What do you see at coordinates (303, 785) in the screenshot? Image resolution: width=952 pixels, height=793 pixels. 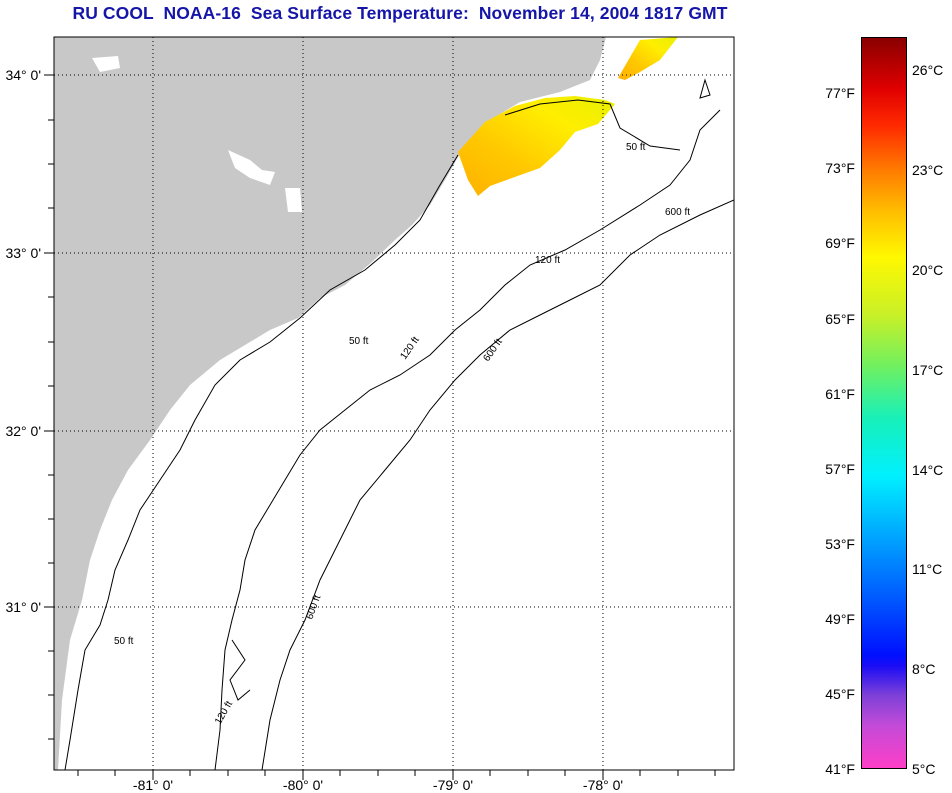 I see `lon-label-80: -80° 0'` at bounding box center [303, 785].